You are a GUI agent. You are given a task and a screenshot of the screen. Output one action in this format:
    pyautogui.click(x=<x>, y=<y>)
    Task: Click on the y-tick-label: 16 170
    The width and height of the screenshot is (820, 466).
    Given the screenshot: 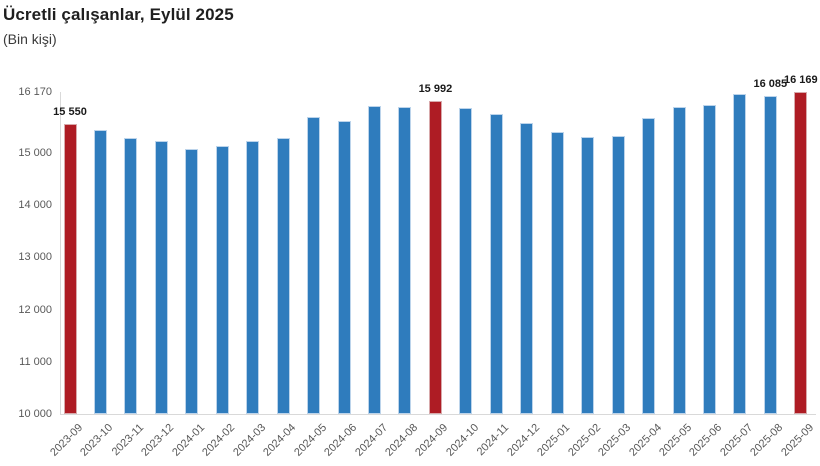 What is the action you would take?
    pyautogui.click(x=35, y=92)
    